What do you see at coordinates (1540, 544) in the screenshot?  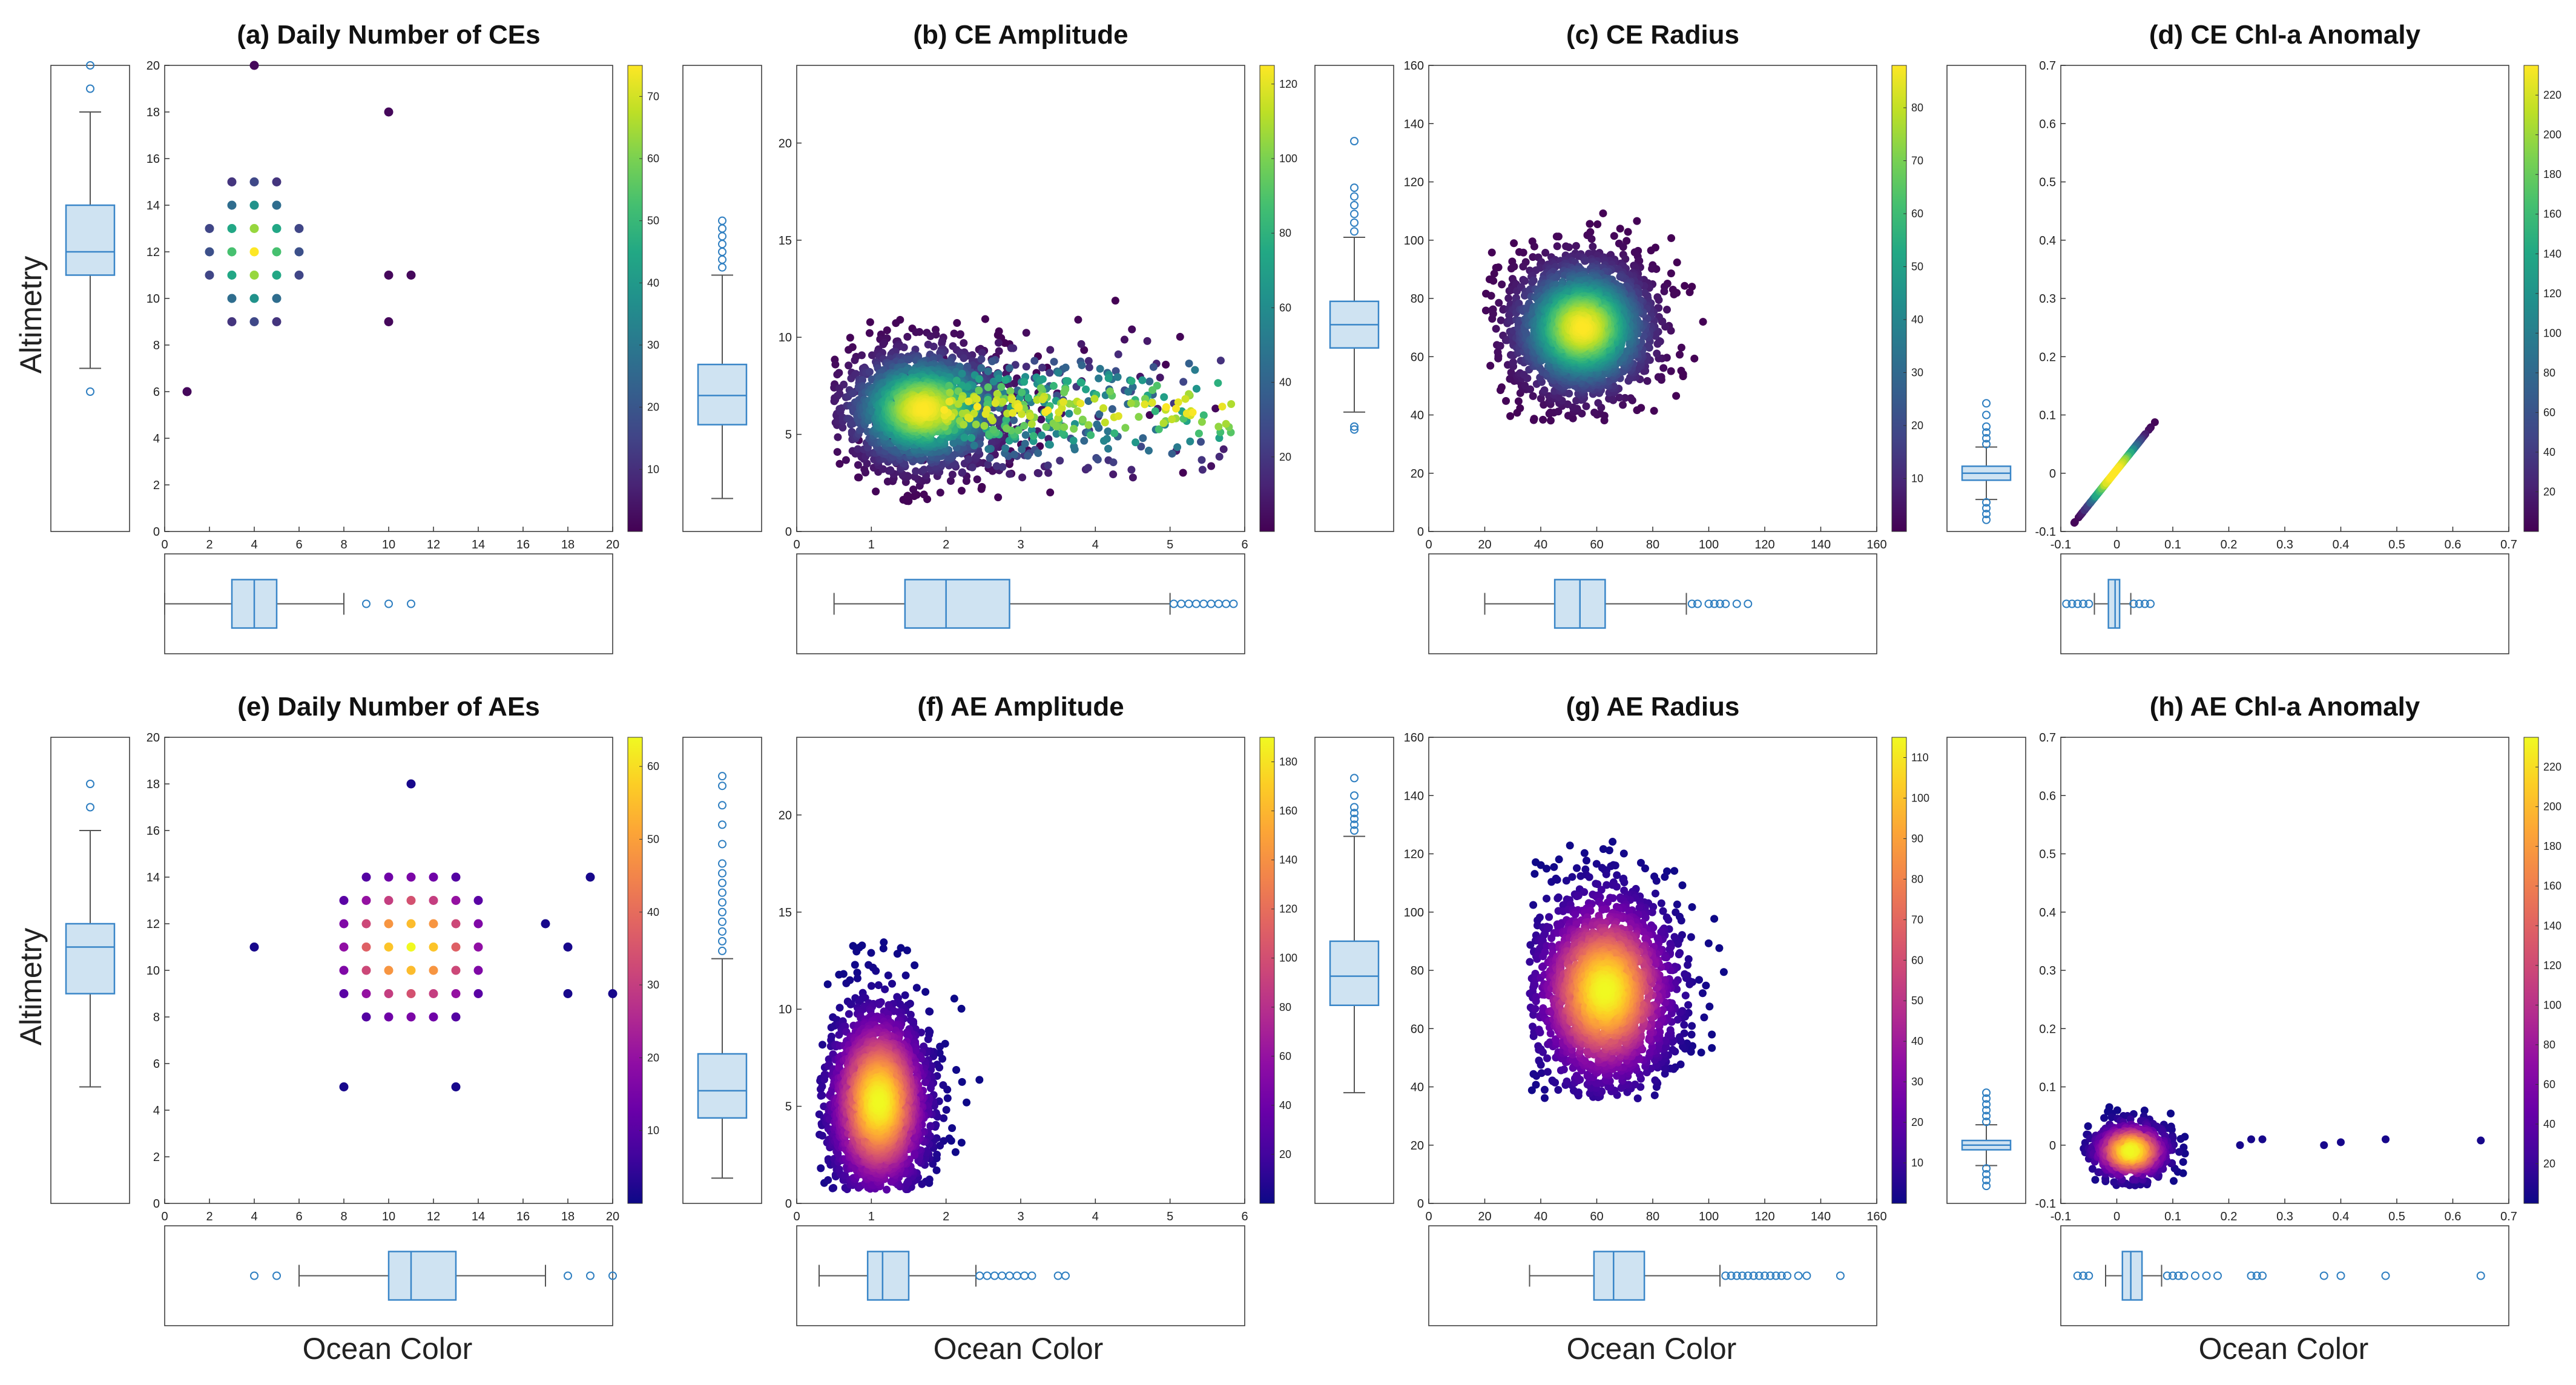 I see `x-tick-label: 40` at bounding box center [1540, 544].